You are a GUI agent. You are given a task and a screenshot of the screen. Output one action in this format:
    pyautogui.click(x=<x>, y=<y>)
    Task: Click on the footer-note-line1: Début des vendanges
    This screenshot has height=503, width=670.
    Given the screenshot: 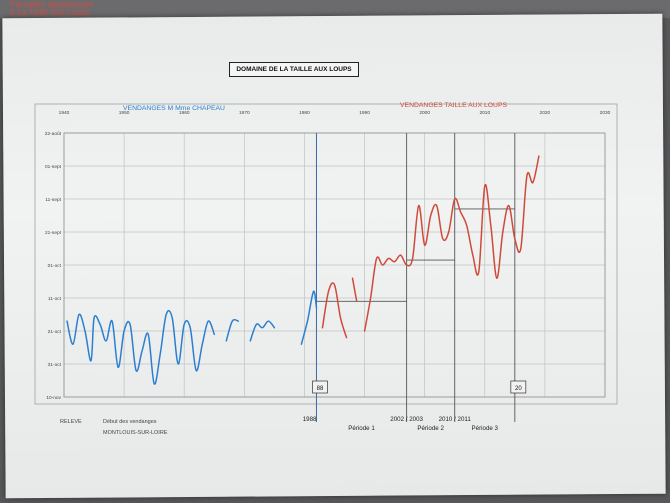 What is the action you would take?
    pyautogui.click(x=130, y=422)
    